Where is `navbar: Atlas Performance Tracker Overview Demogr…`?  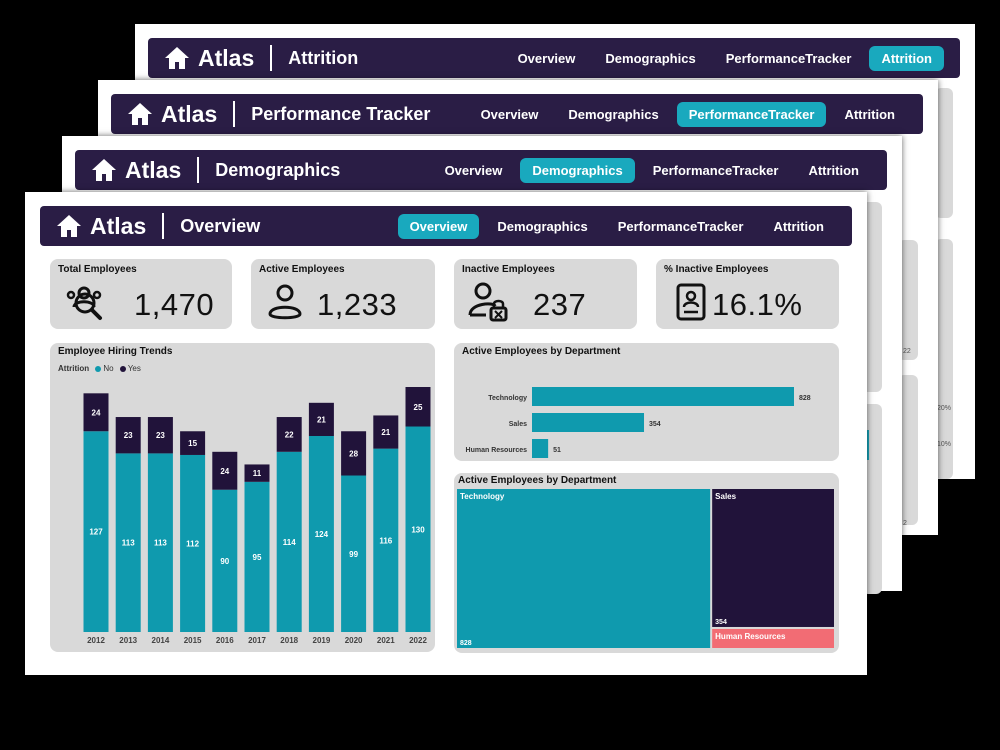 navbar: Atlas Performance Tracker Overview Demogr… is located at coordinates (517, 114).